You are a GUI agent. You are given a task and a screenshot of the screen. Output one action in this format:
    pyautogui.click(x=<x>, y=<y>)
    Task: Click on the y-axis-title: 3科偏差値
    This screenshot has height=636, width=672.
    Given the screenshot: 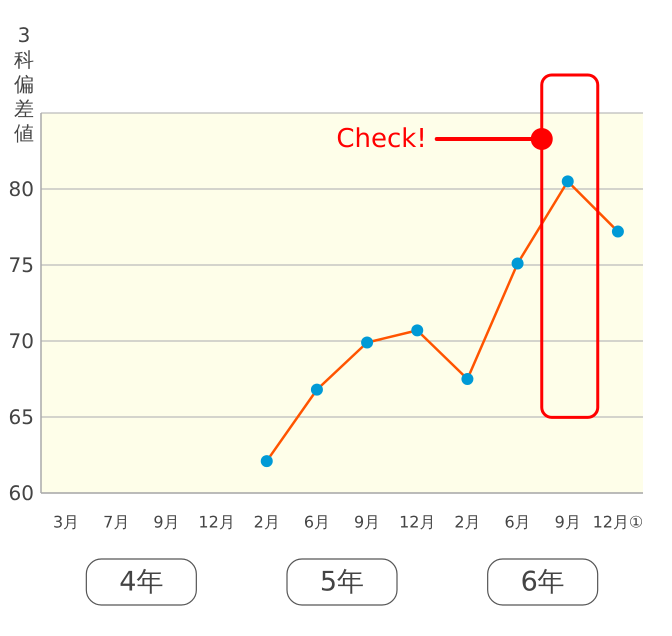 What is the action you would take?
    pyautogui.click(x=24, y=84)
    